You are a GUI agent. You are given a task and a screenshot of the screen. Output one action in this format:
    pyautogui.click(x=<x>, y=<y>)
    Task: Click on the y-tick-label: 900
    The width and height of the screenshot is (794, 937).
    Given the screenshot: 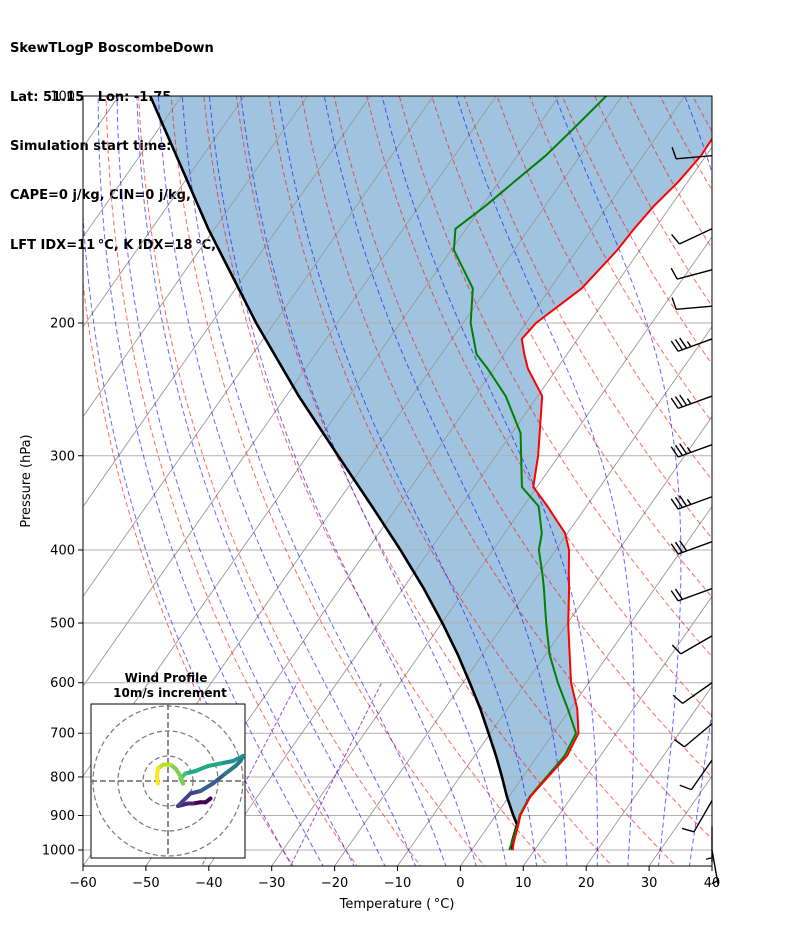 What is the action you would take?
    pyautogui.click(x=62, y=816)
    